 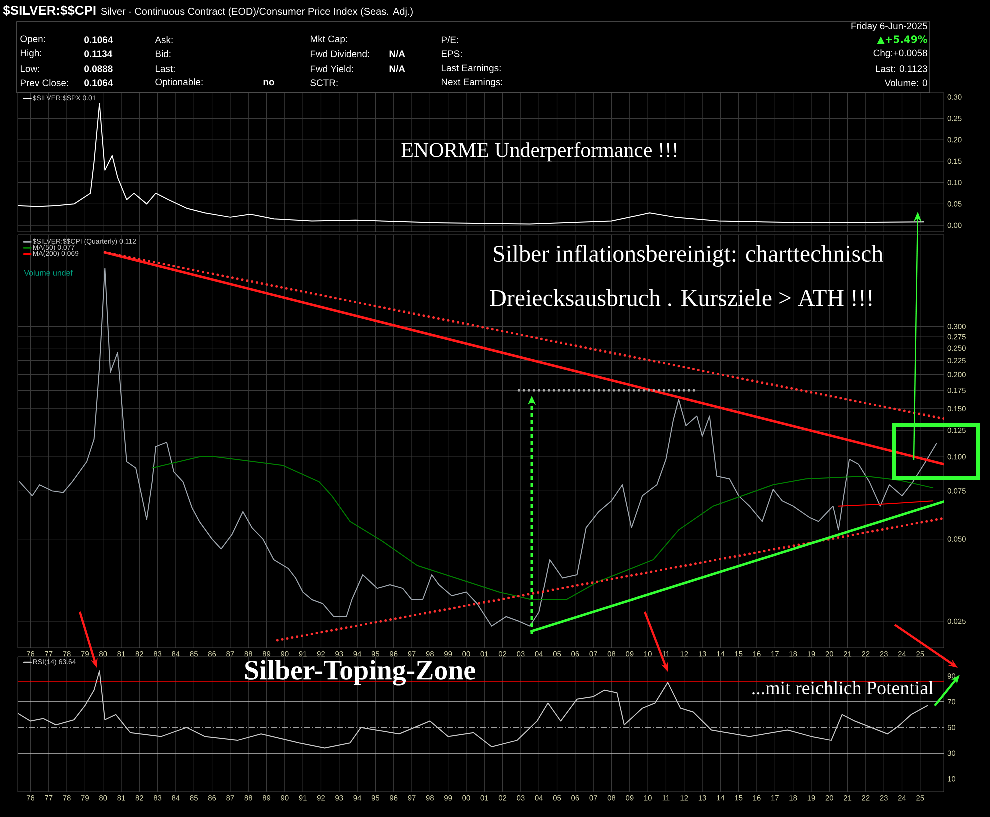 What do you see at coordinates (31, 54) in the screenshot?
I see `text: High:` at bounding box center [31, 54].